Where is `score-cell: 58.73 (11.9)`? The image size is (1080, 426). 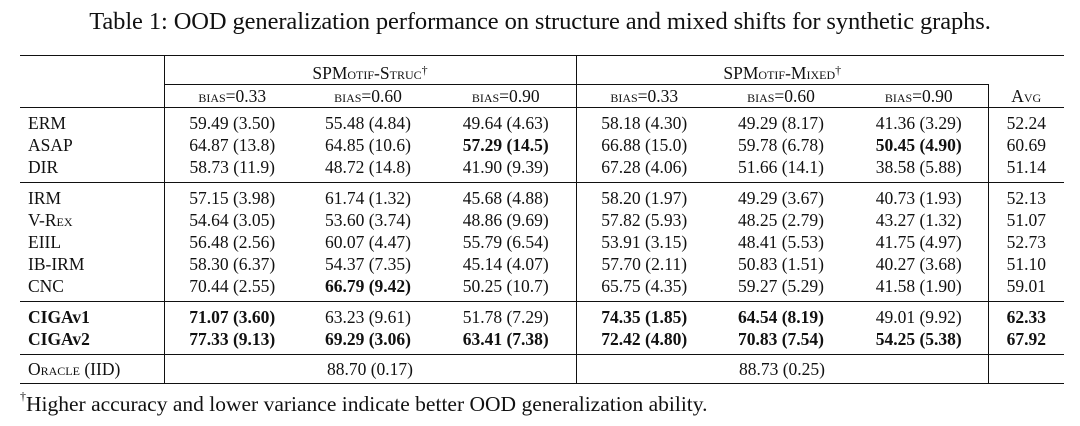 score-cell: 58.73 (11.9) is located at coordinates (231, 169).